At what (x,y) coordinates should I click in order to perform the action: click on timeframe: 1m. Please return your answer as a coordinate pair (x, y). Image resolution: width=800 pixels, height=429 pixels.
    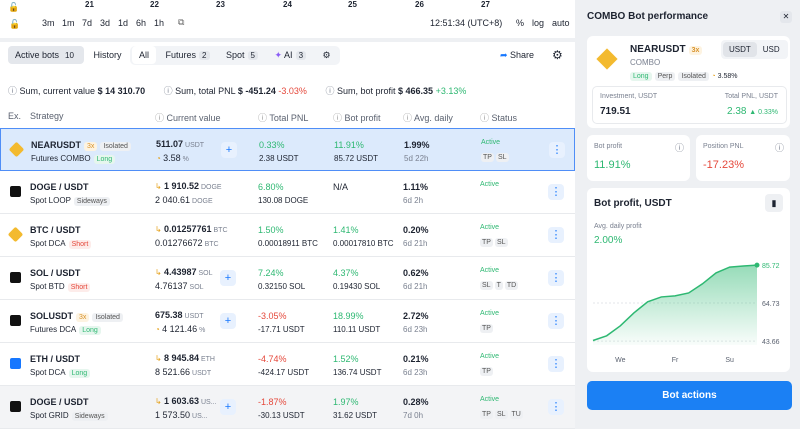
    Looking at the image, I should click on (68, 23).